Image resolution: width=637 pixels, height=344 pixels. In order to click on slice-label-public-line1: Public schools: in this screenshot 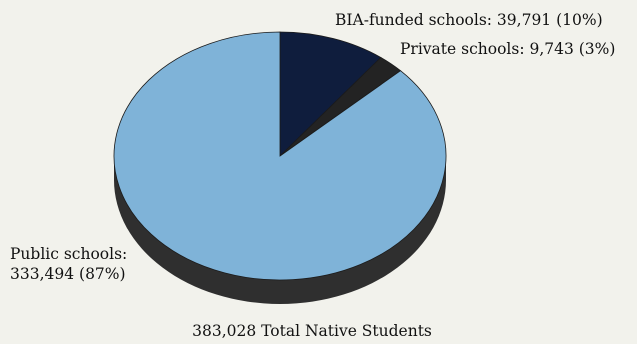, I will do `click(68, 254)`.